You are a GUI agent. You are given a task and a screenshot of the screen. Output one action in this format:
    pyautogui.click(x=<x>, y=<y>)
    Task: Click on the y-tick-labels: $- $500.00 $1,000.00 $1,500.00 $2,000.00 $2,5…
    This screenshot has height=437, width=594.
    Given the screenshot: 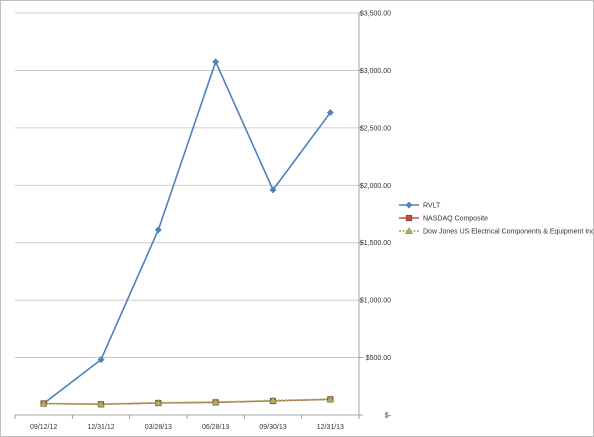 What is the action you would take?
    pyautogui.click(x=376, y=215)
    